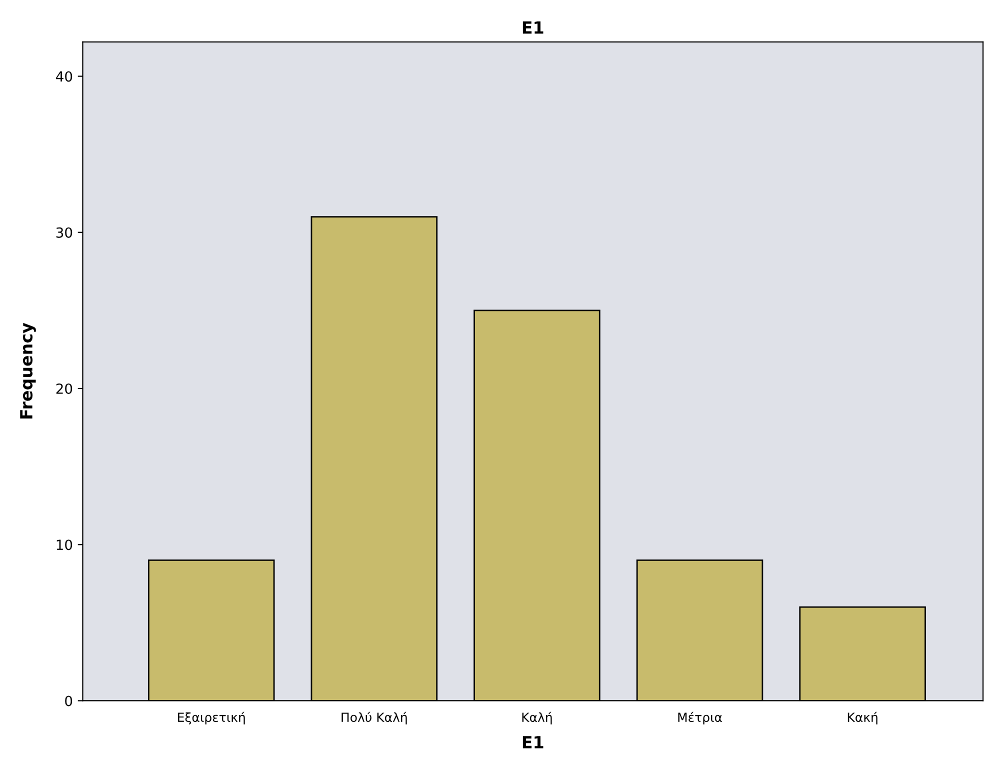 This screenshot has width=985, height=776. I want to click on x-tick-label: Πολύ Καλή, so click(374, 718).